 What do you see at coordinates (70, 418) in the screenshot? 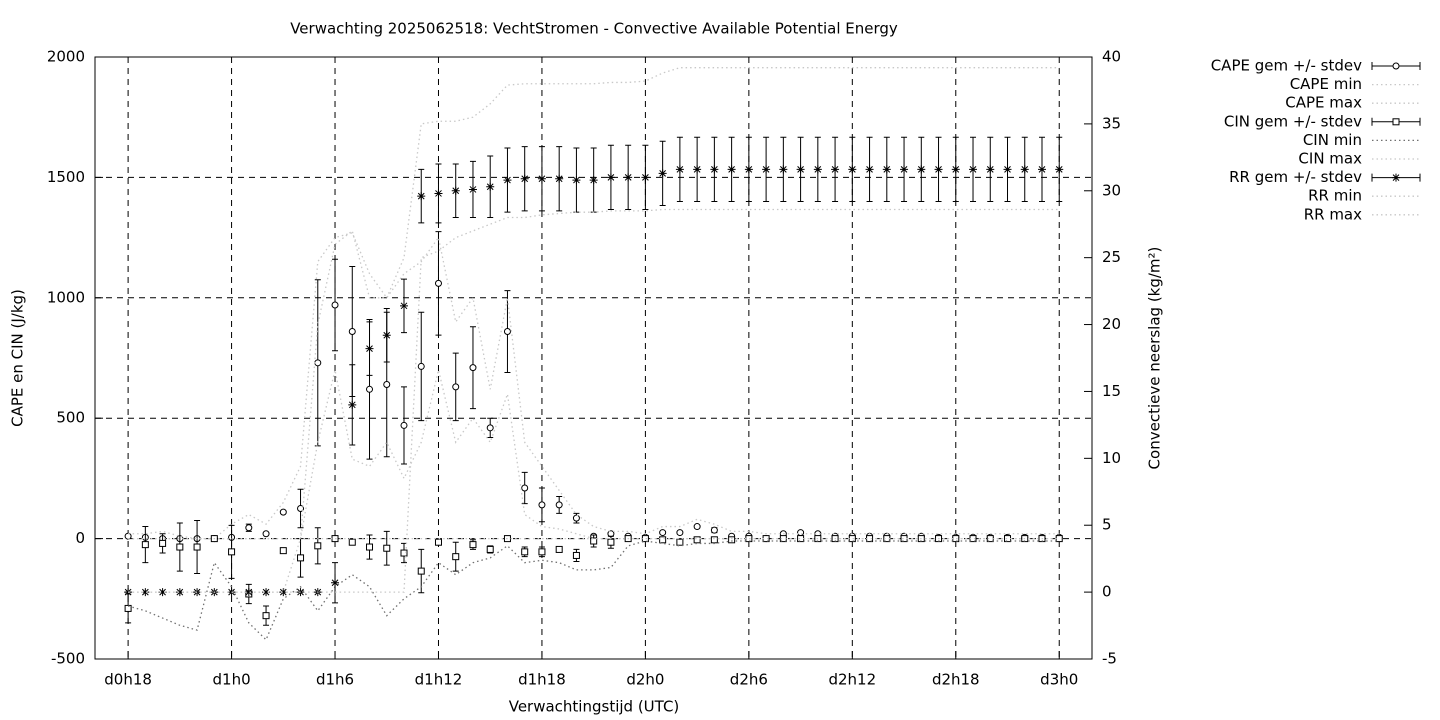
I see `y-tick-label: 500` at bounding box center [70, 418].